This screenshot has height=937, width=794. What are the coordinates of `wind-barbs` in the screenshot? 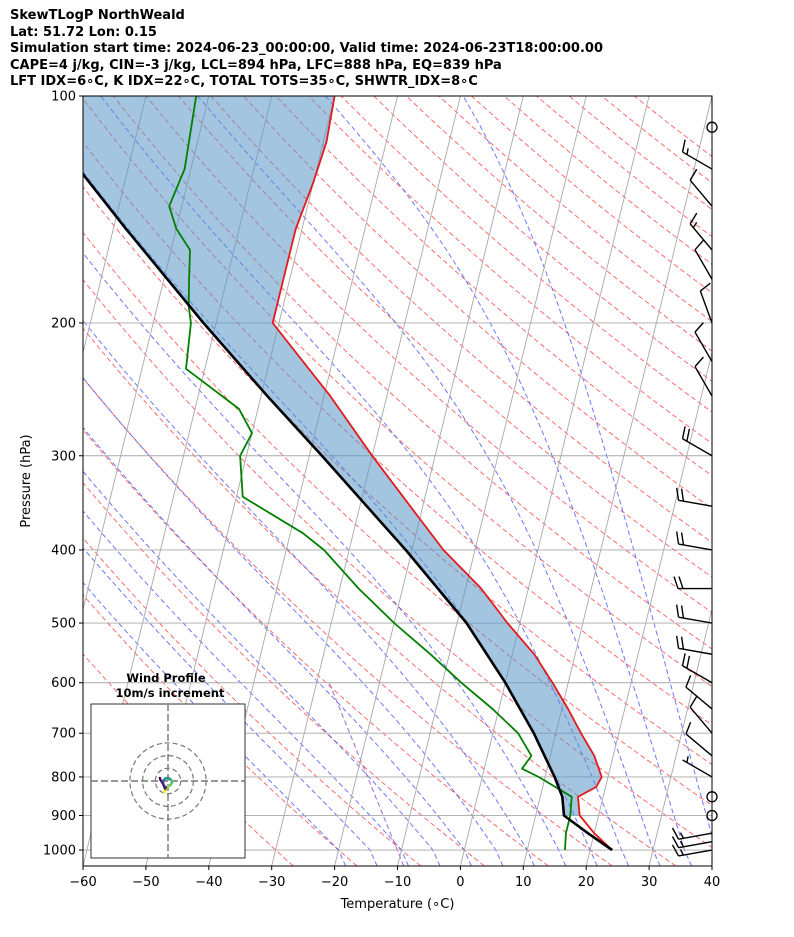 It's located at (694, 489).